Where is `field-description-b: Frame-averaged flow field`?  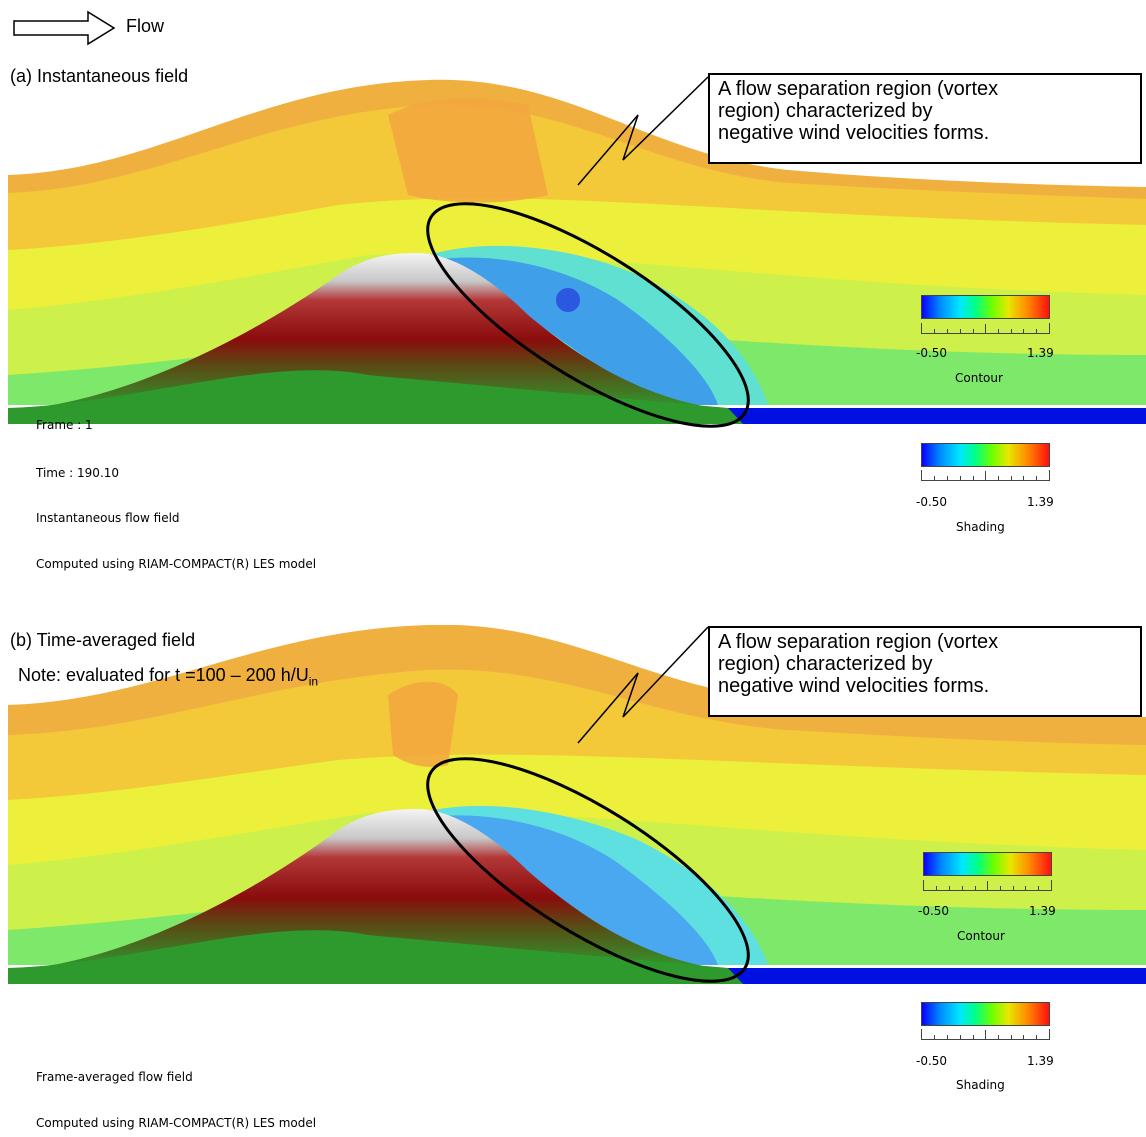
field-description-b: Frame-averaged flow field is located at coordinates (114, 1077).